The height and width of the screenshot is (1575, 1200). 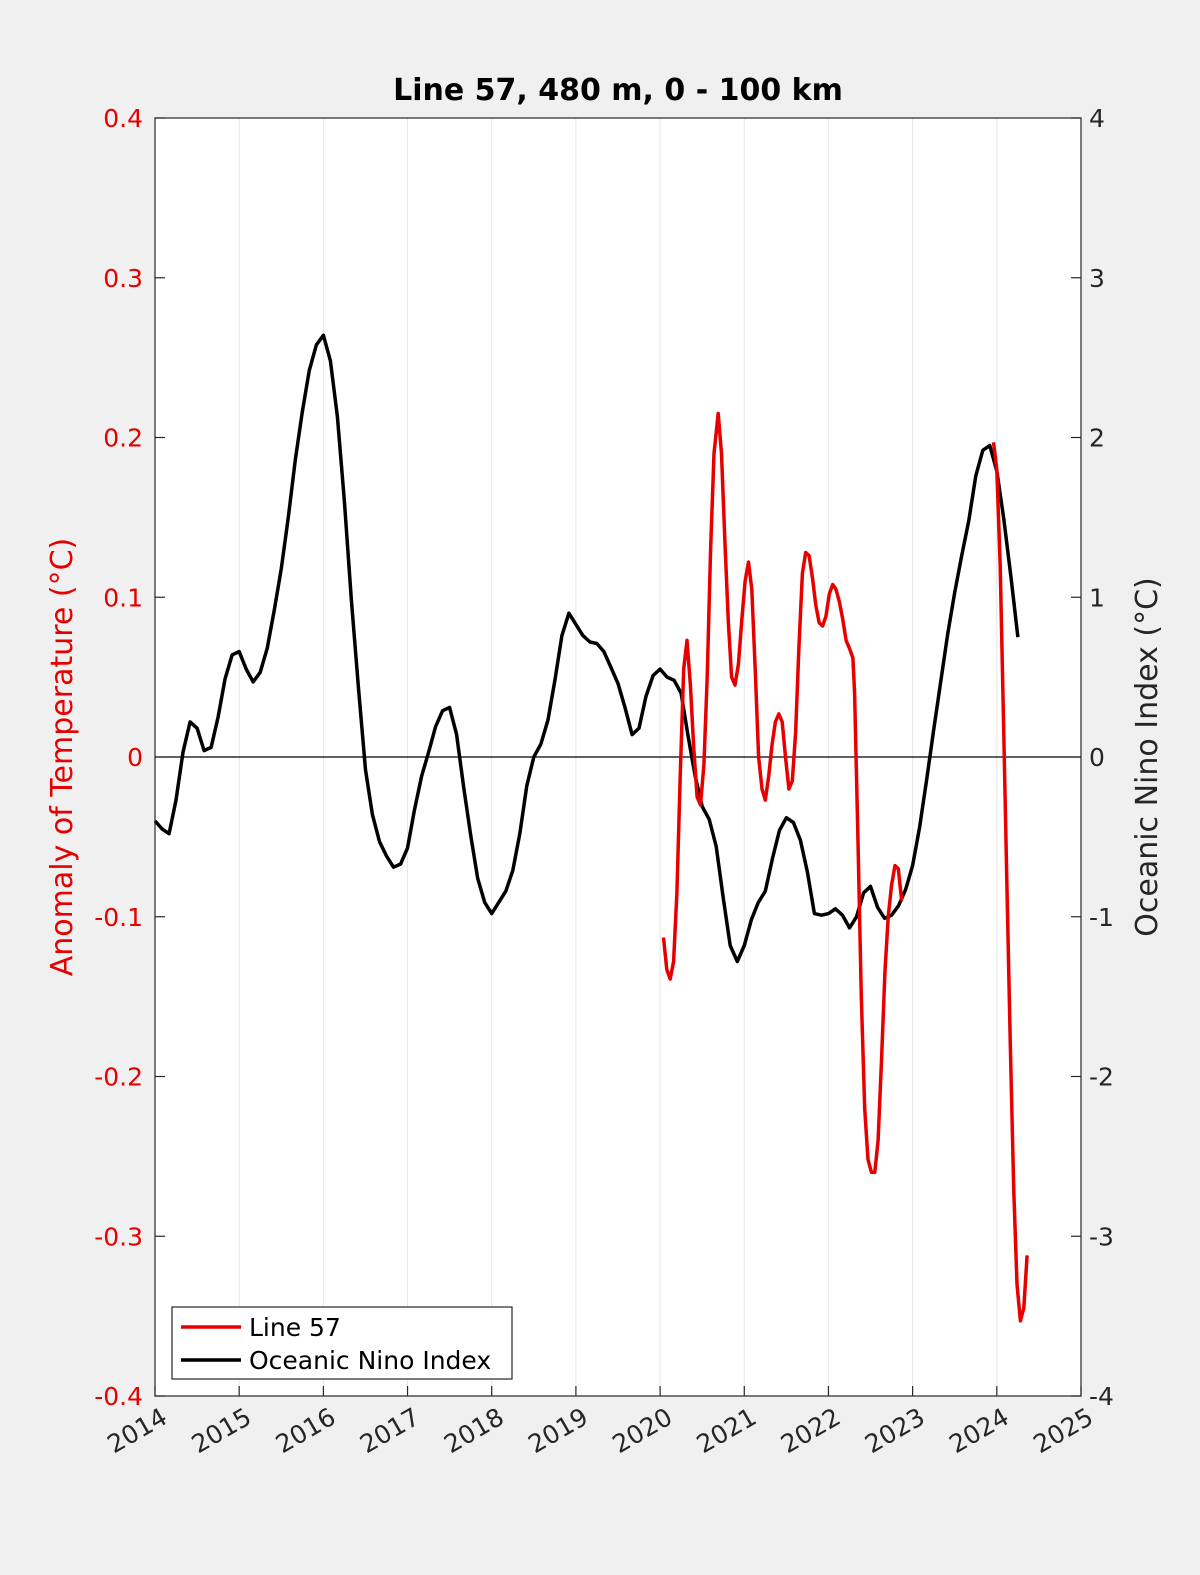 I want to click on right-tick-label: 4, so click(x=1097, y=118).